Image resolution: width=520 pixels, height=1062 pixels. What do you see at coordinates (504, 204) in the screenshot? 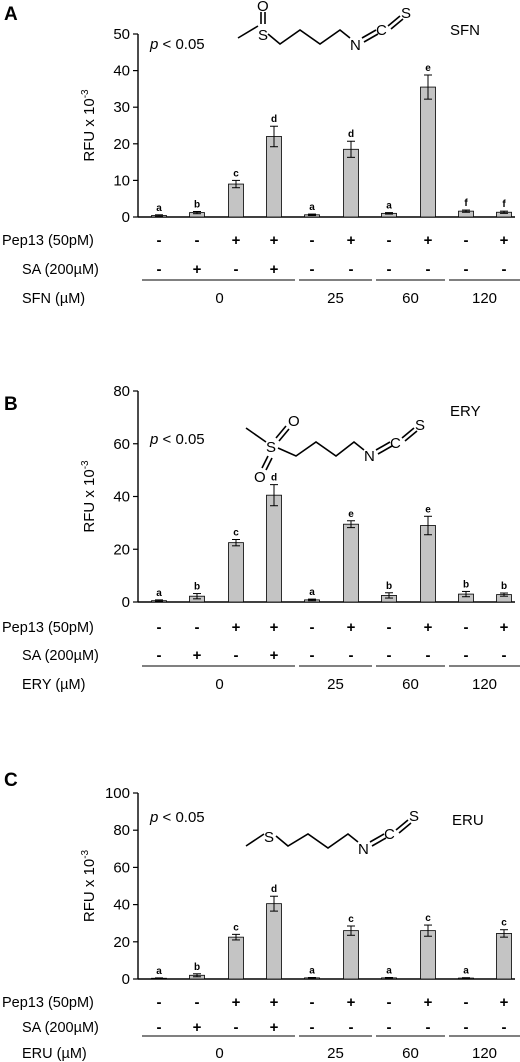
I see `significance-letter: f` at bounding box center [504, 204].